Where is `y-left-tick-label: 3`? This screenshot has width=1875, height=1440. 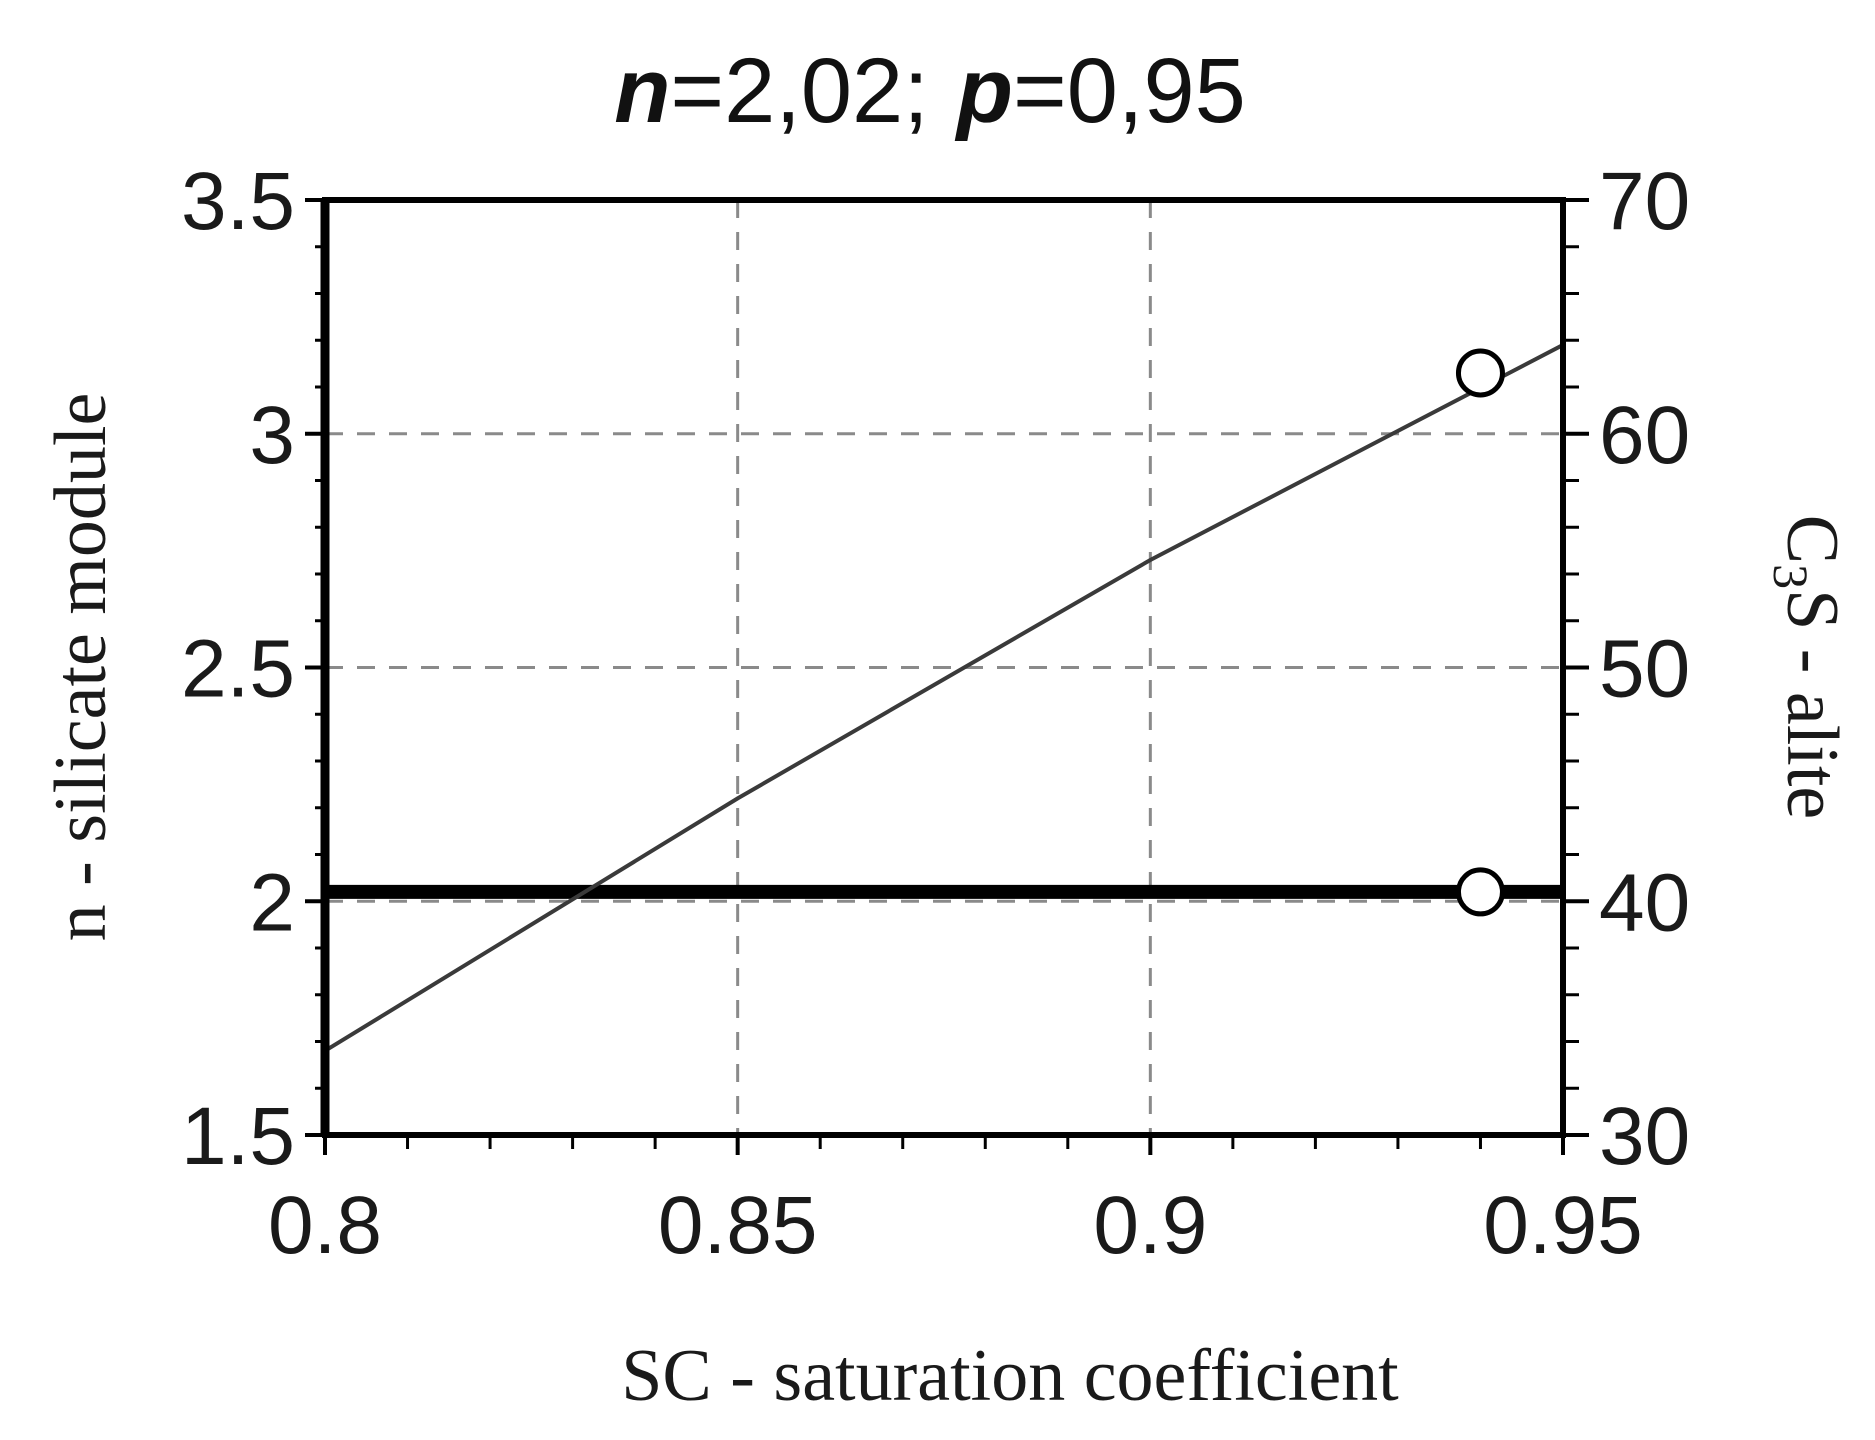
y-left-tick-label: 3 is located at coordinates (272, 435).